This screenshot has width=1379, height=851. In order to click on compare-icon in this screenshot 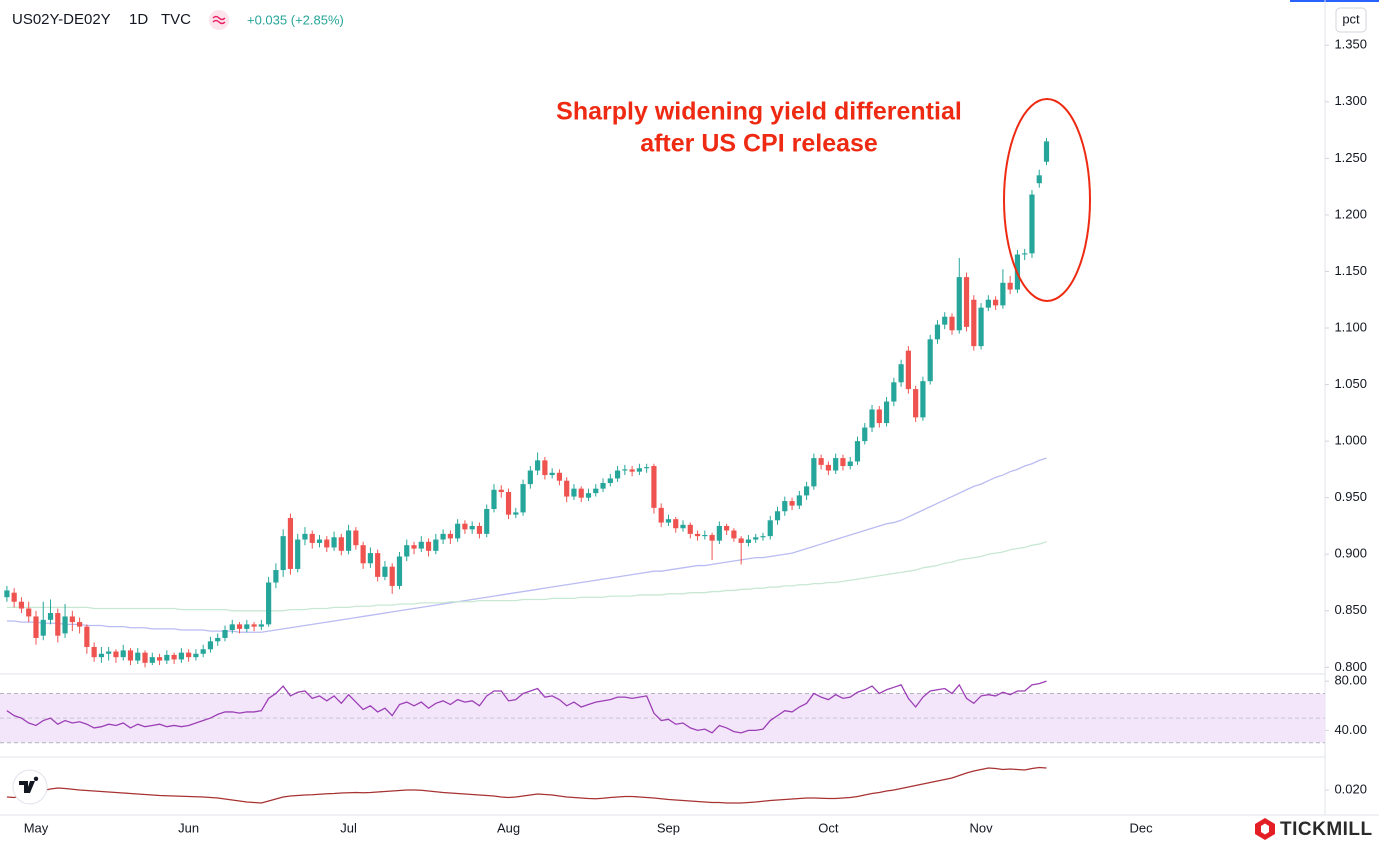, I will do `click(219, 20)`.